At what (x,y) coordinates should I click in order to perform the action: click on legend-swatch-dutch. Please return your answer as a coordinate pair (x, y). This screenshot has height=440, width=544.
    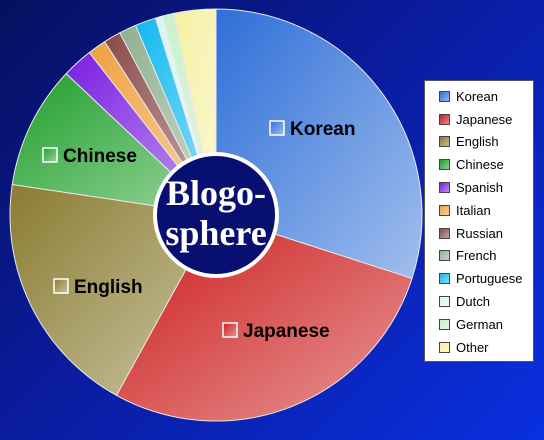
    Looking at the image, I should click on (444, 302).